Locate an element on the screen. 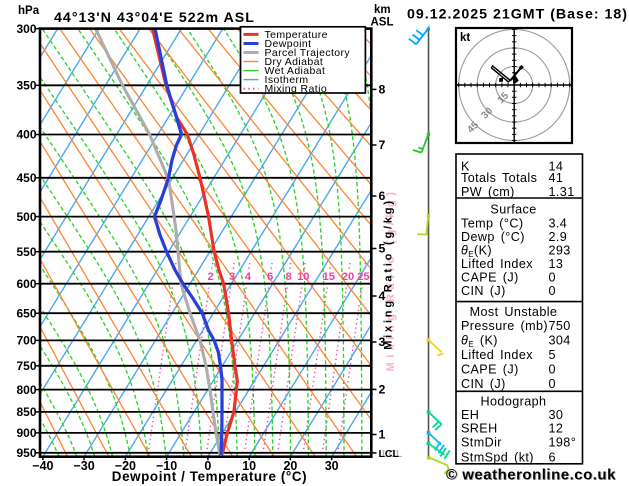 This screenshot has width=629, height=486. svg-text: 450 is located at coordinates (26, 178).